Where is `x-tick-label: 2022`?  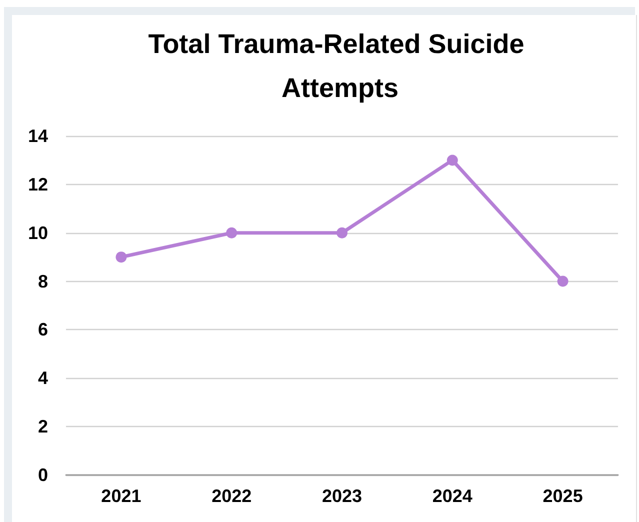 x-tick-label: 2022 is located at coordinates (232, 496).